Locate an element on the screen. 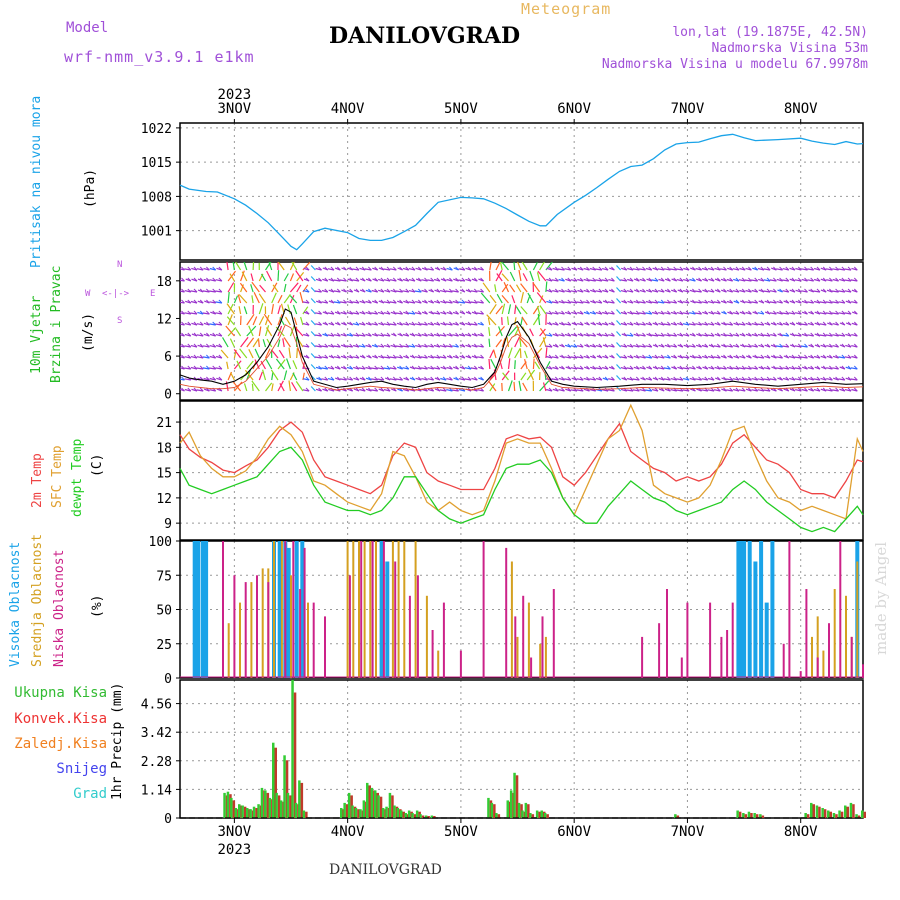 This screenshot has height=900, width=900. top-day-label: 5NOV is located at coordinates (461, 109).